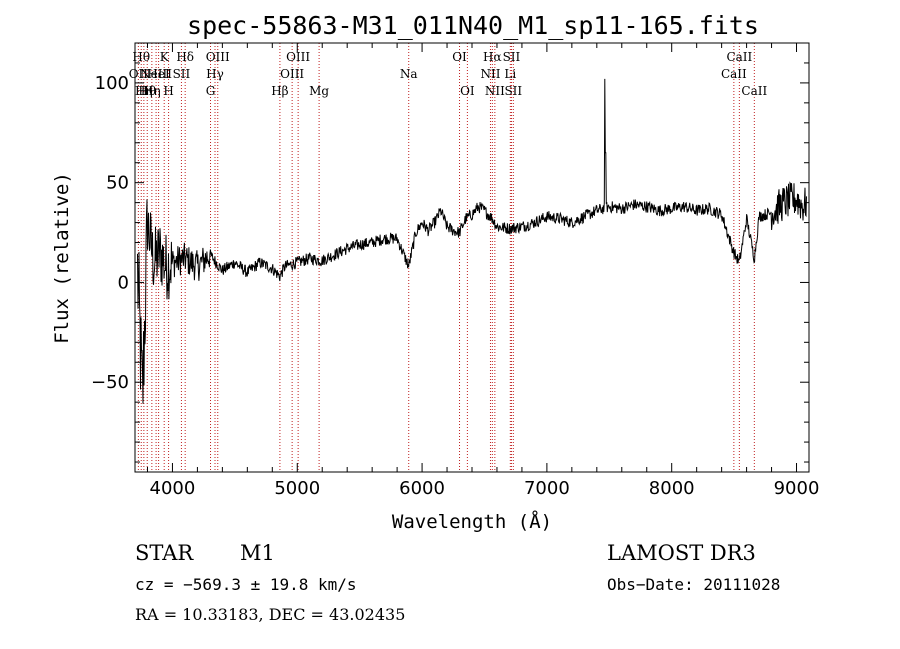 The width and height of the screenshot is (900, 649). I want to click on y-axis-label: Flux (relative), so click(62, 258).